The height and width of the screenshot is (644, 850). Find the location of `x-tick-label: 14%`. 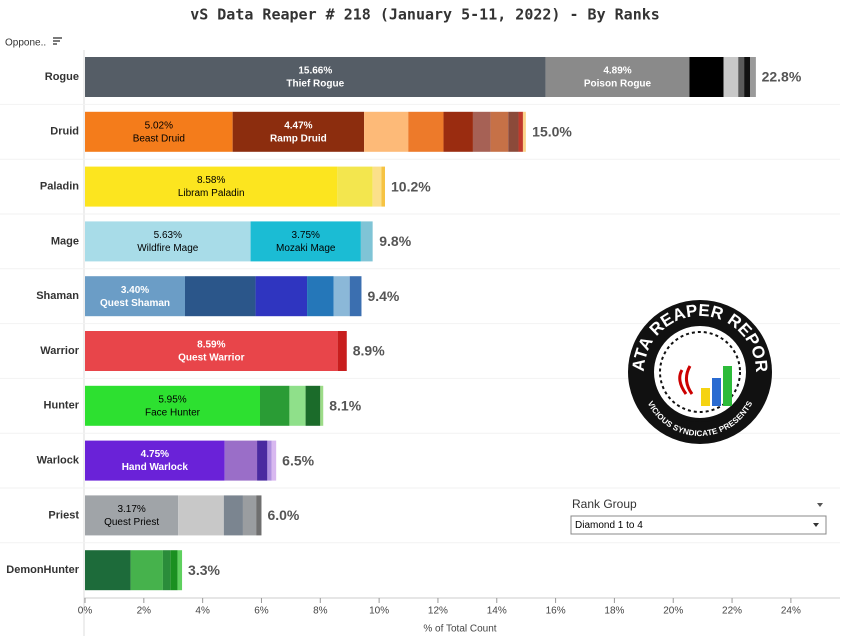

x-tick-label: 14% is located at coordinates (497, 611).